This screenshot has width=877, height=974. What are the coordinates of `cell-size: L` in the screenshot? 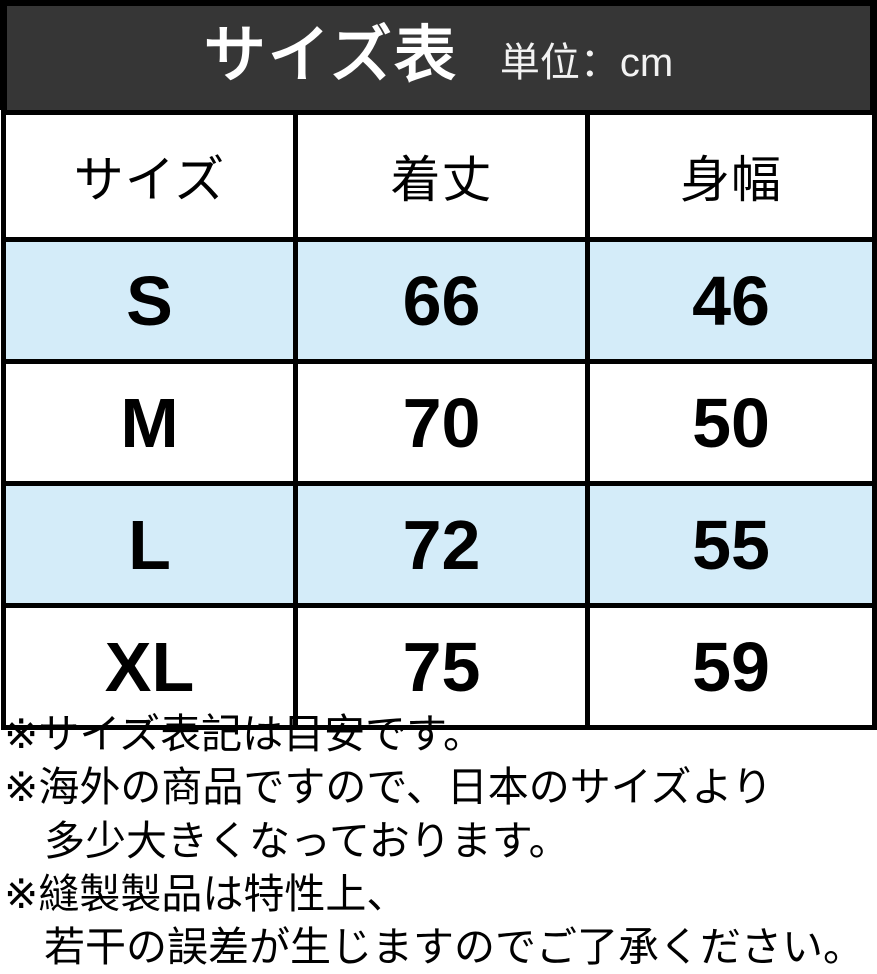 It's located at (149, 544).